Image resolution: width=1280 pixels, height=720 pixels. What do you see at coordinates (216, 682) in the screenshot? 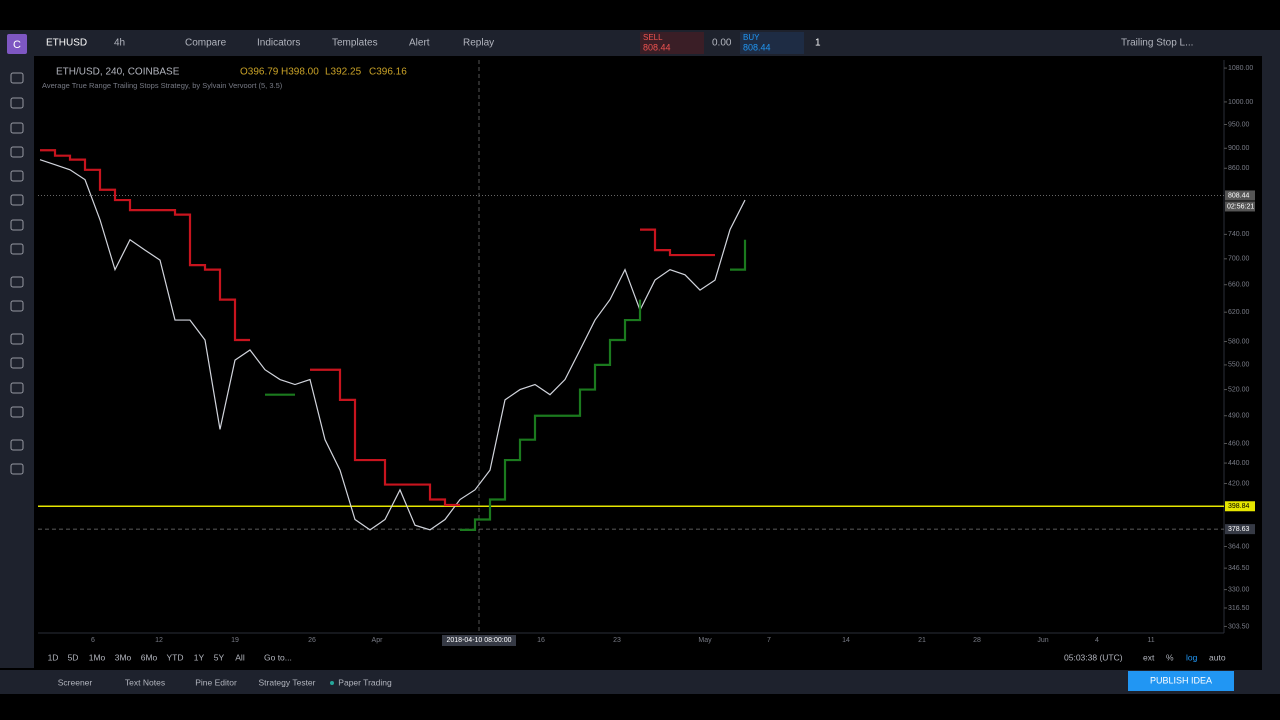
I see `bottom-tab: Pine Editor` at bounding box center [216, 682].